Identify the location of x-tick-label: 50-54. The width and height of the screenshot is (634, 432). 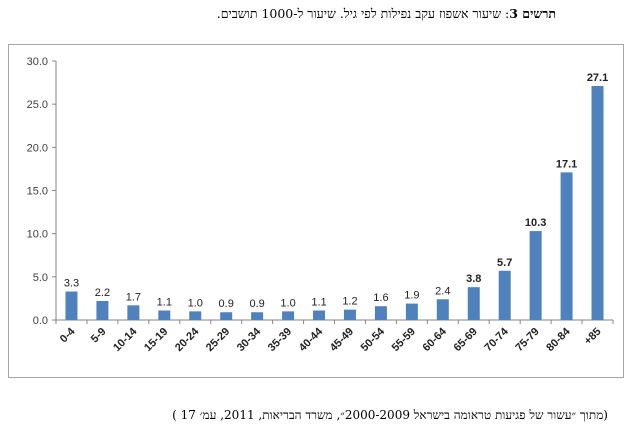
(373, 339).